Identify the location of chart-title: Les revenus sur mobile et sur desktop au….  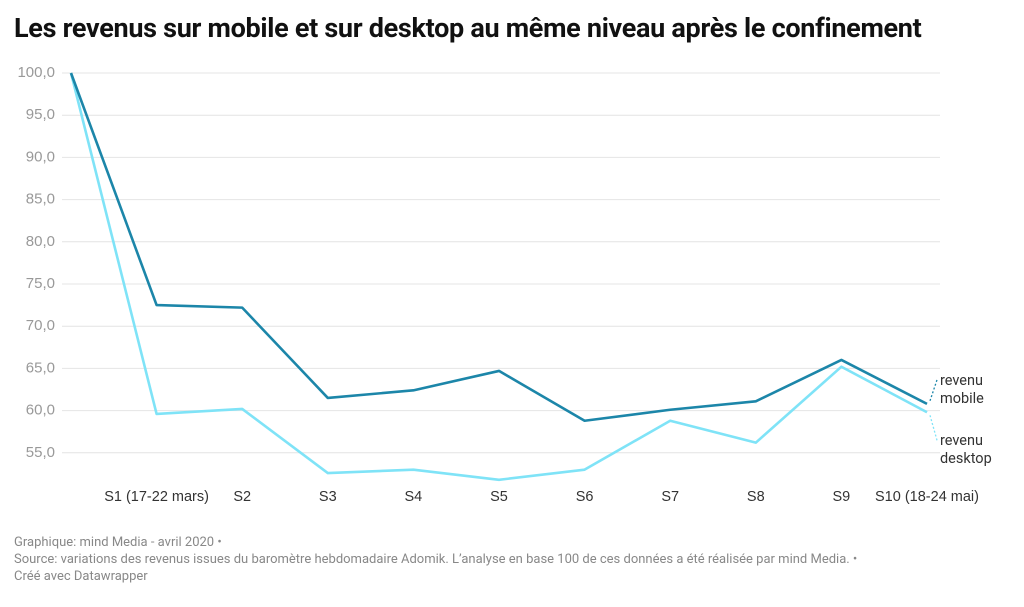
(468, 28).